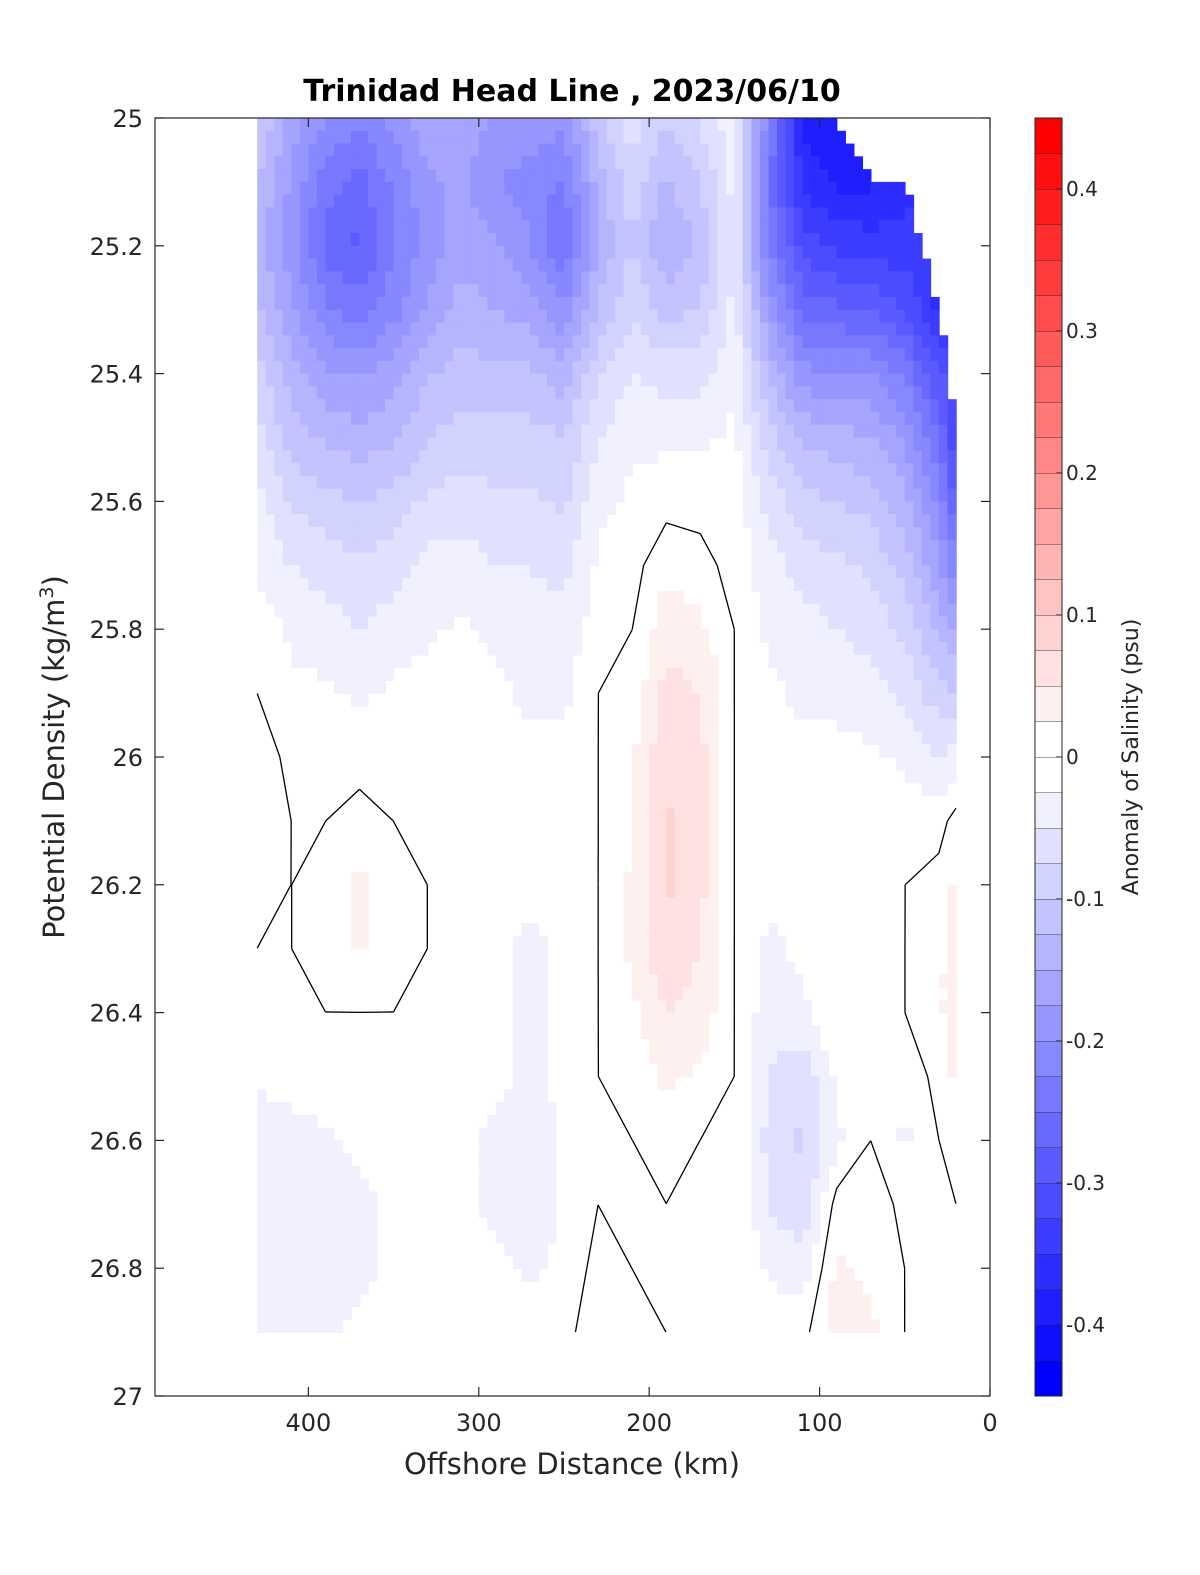  Describe the element at coordinates (116, 1141) in the screenshot. I see `y-tick-label: 26.6` at that location.